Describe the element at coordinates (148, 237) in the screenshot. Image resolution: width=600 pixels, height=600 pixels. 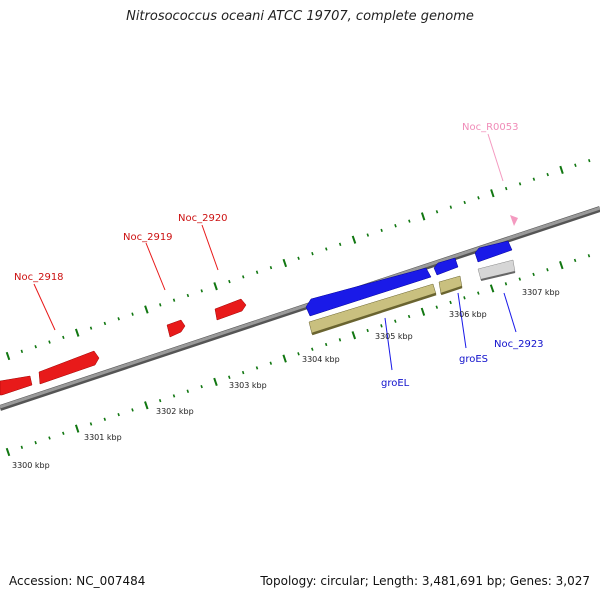
I see `gene-label-noc-2919: Noc_2919` at that location.